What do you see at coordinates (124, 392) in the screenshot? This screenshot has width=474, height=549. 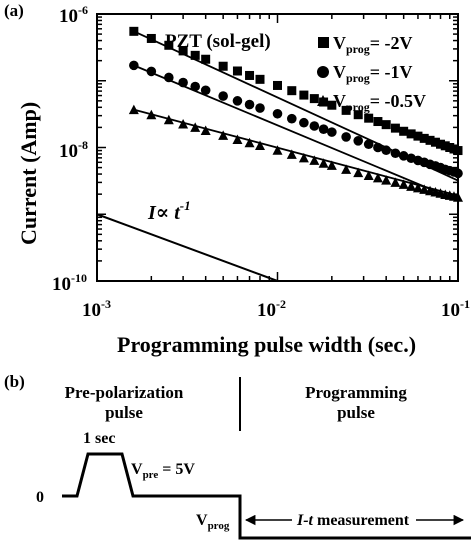 I see `pre-polarization-label: Pre-polarization` at bounding box center [124, 392].